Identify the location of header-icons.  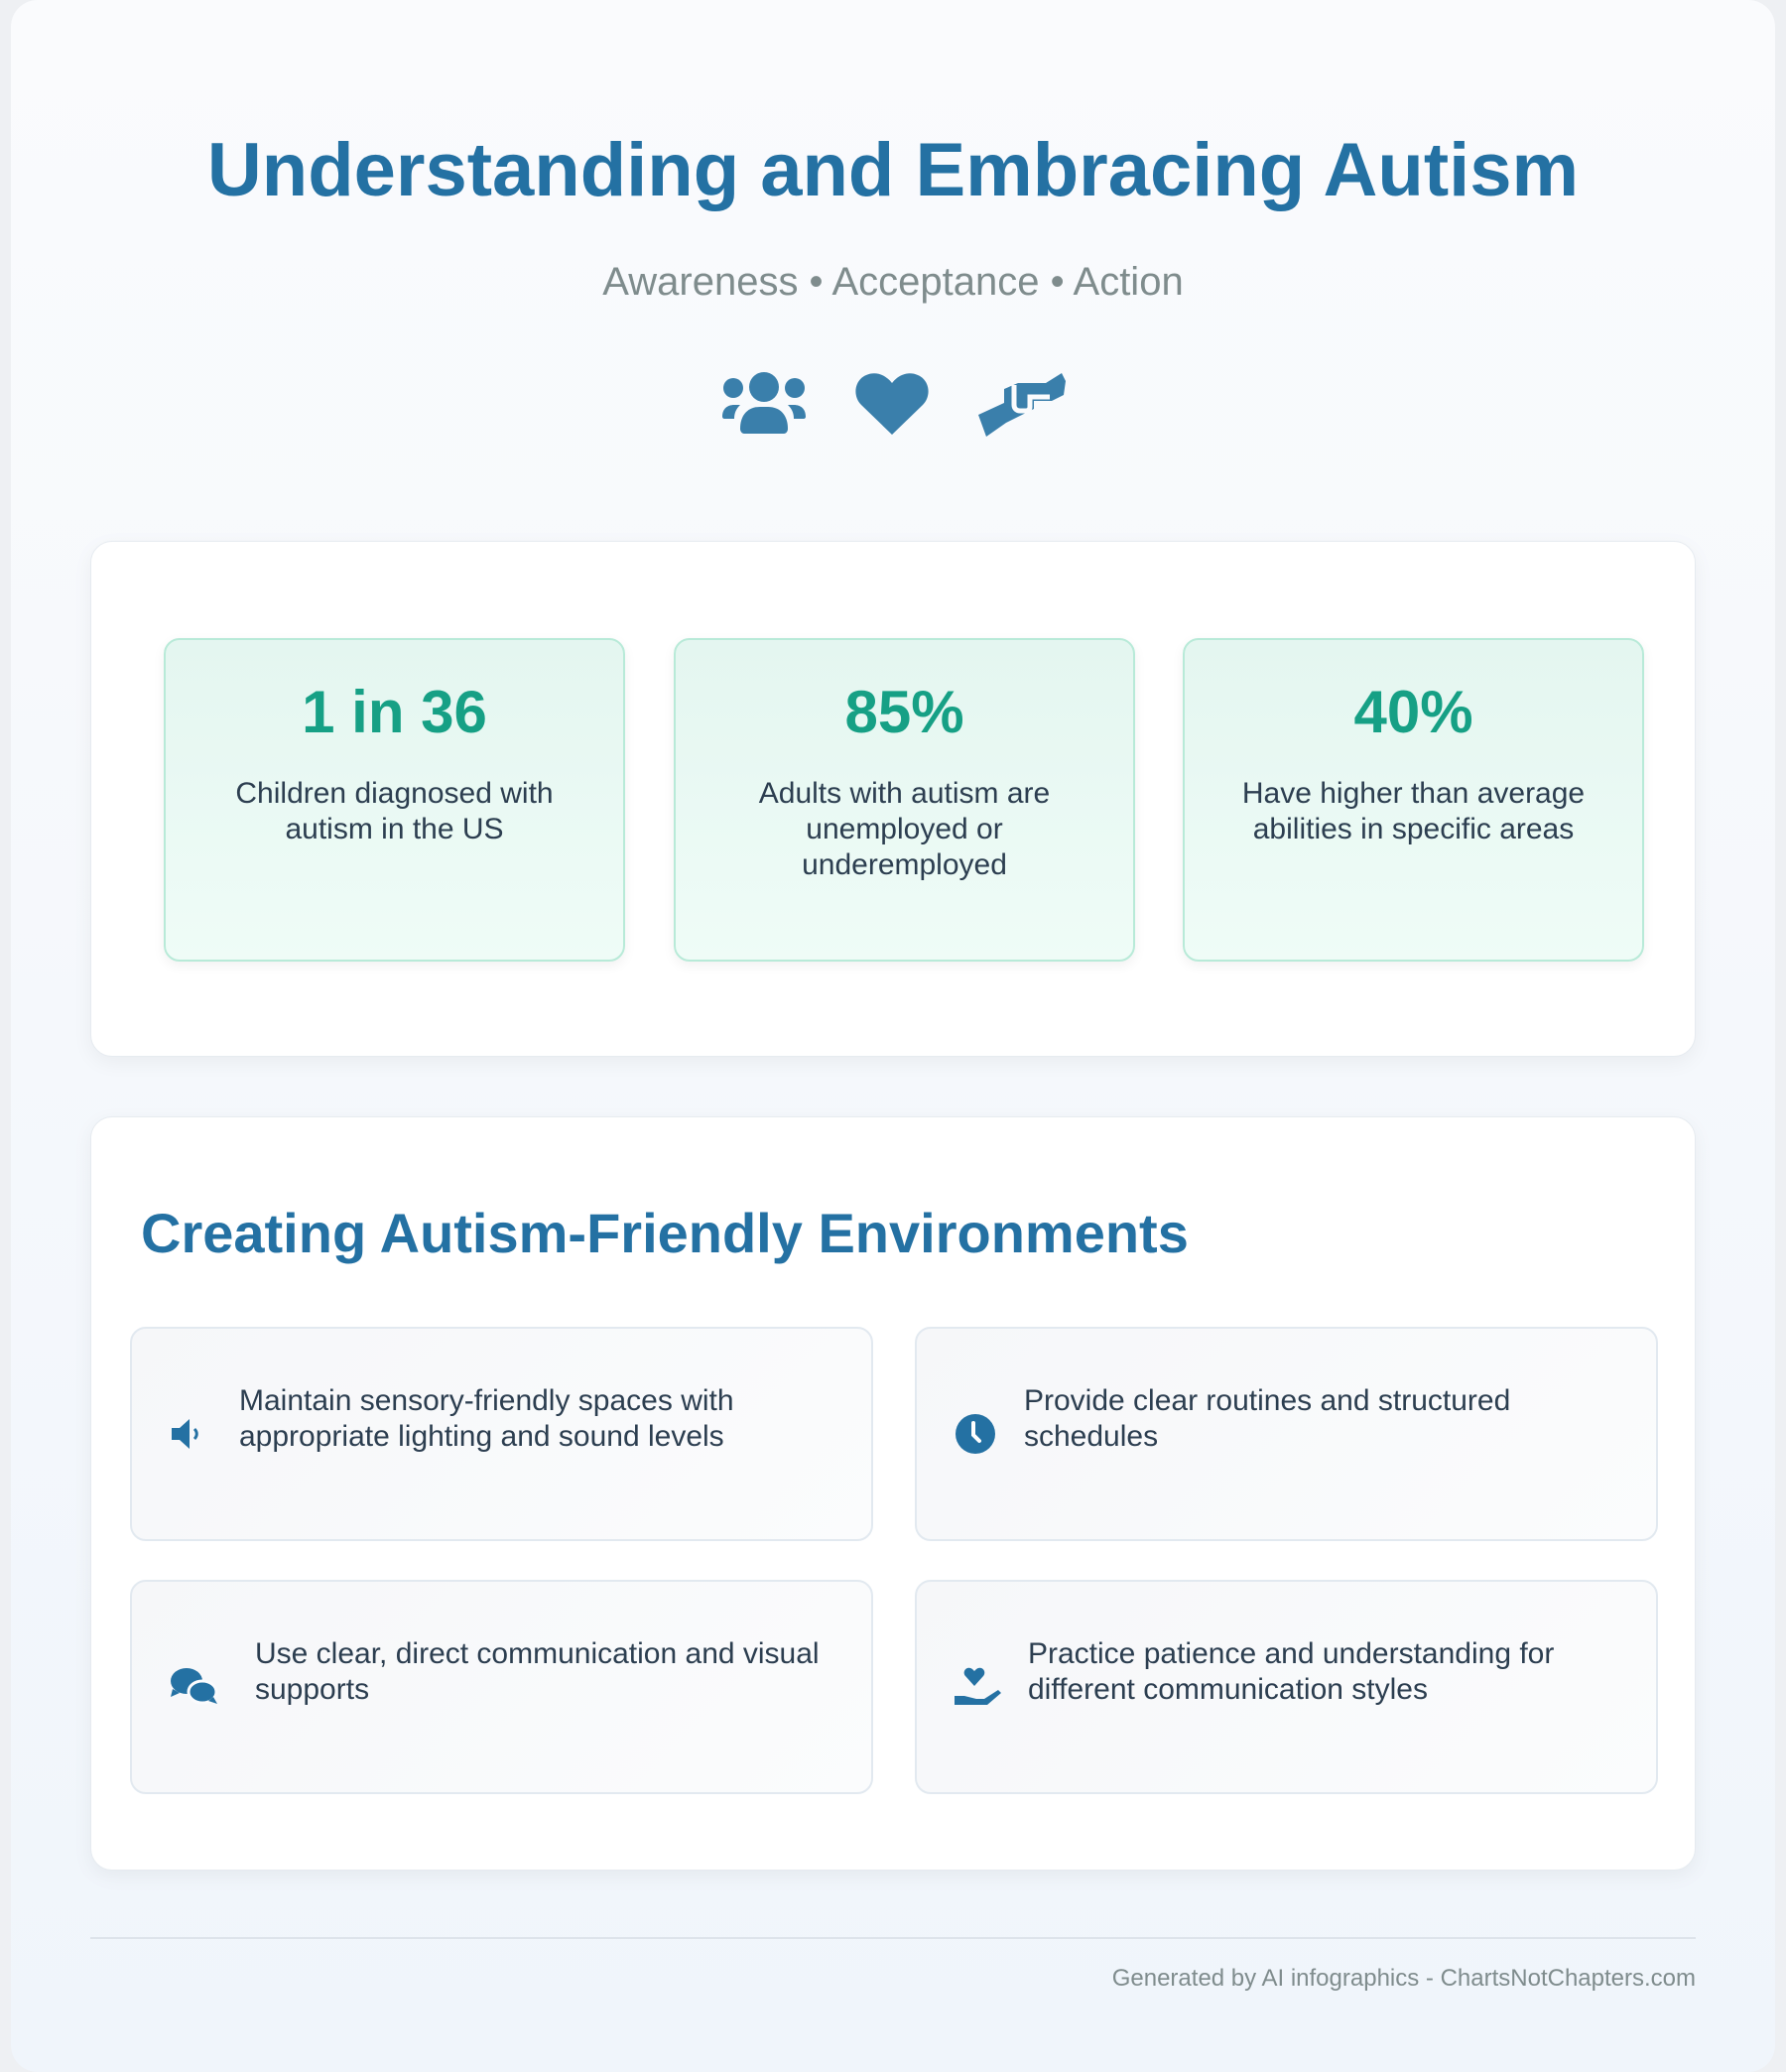
(893, 403).